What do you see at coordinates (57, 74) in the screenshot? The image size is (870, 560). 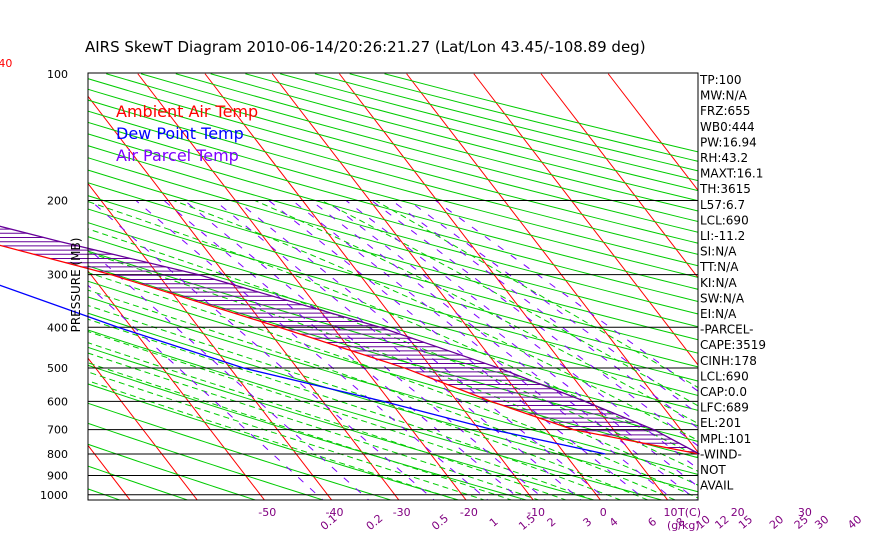 I see `pressure-tick-label: 100` at bounding box center [57, 74].